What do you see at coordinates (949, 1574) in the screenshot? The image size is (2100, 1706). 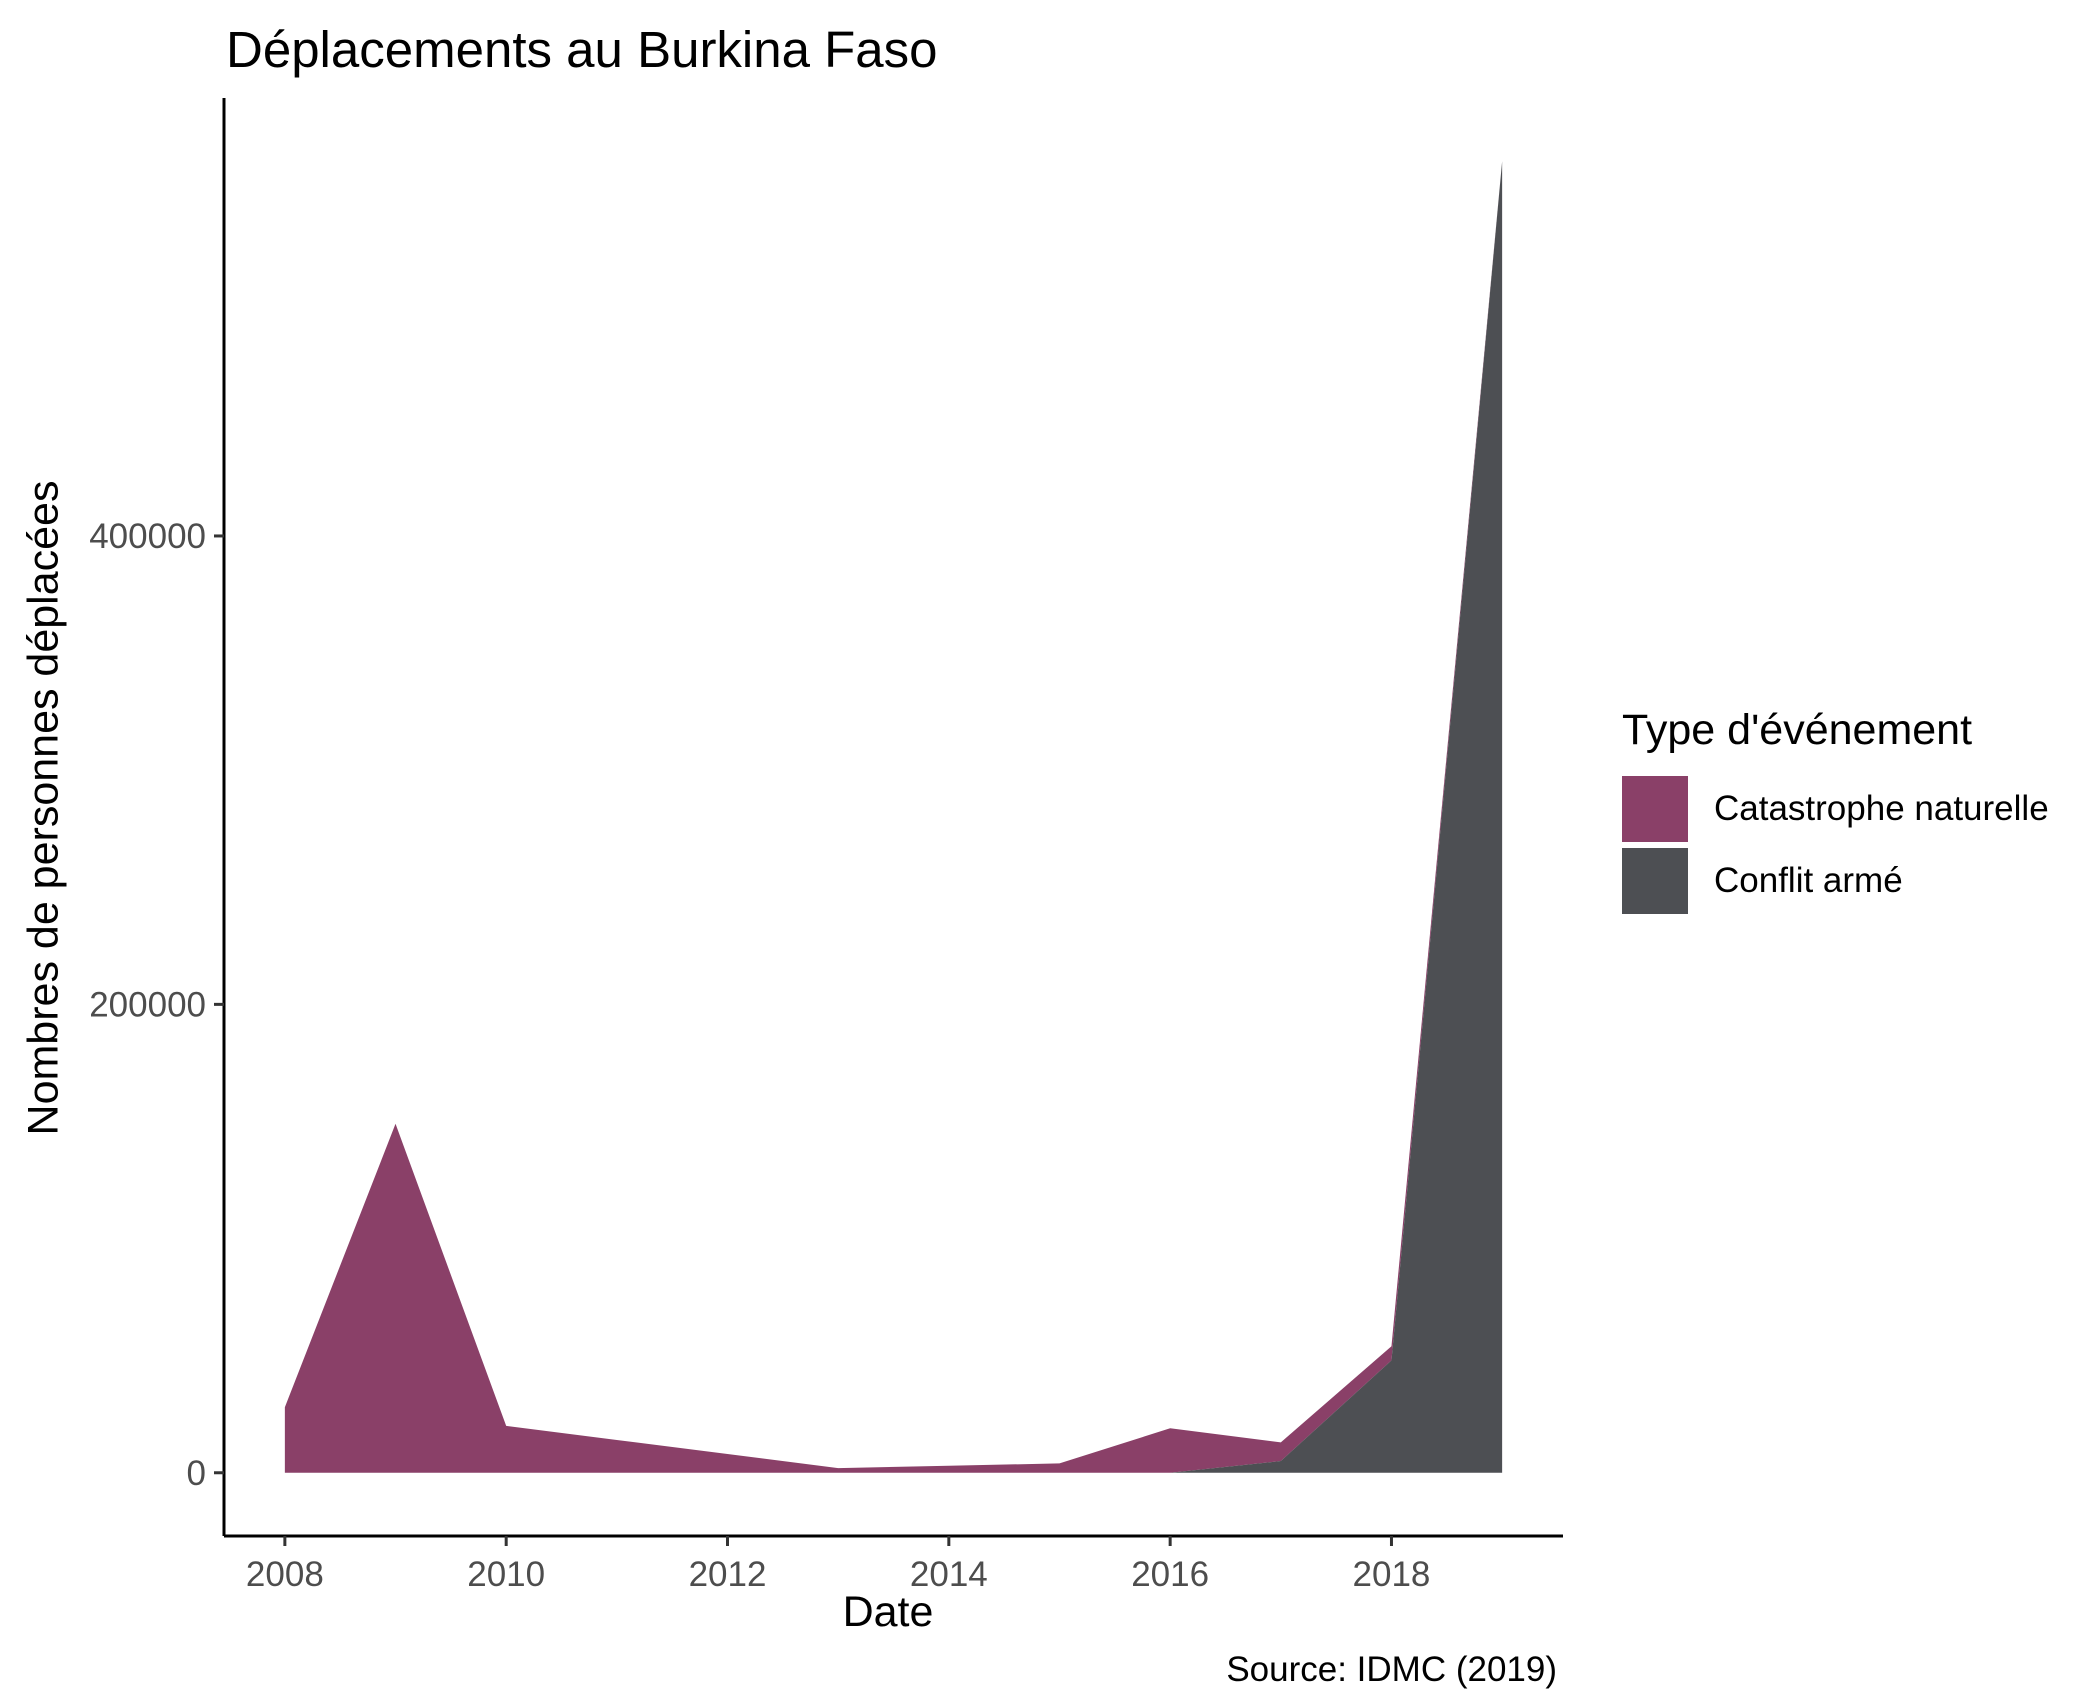 I see `x-tick-label: 2014` at bounding box center [949, 1574].